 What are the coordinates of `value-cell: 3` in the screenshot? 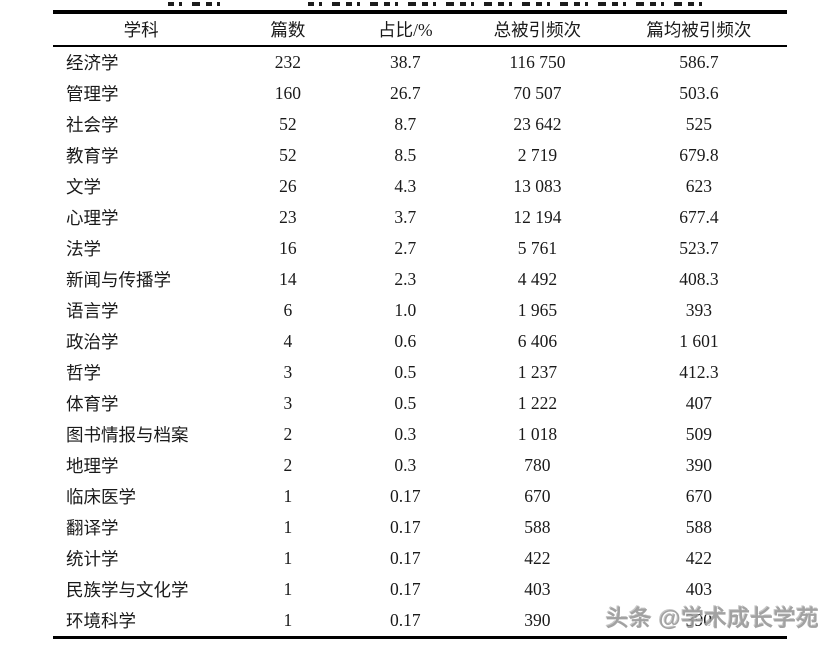 It's located at (288, 372).